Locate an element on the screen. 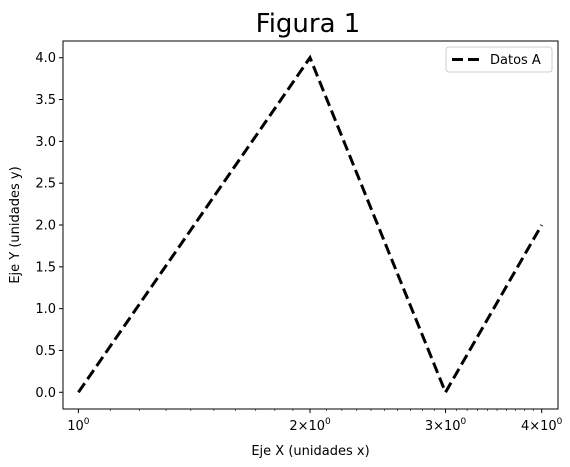 This screenshot has height=467, width=570. y-tick-label: 4.0 is located at coordinates (45, 58).